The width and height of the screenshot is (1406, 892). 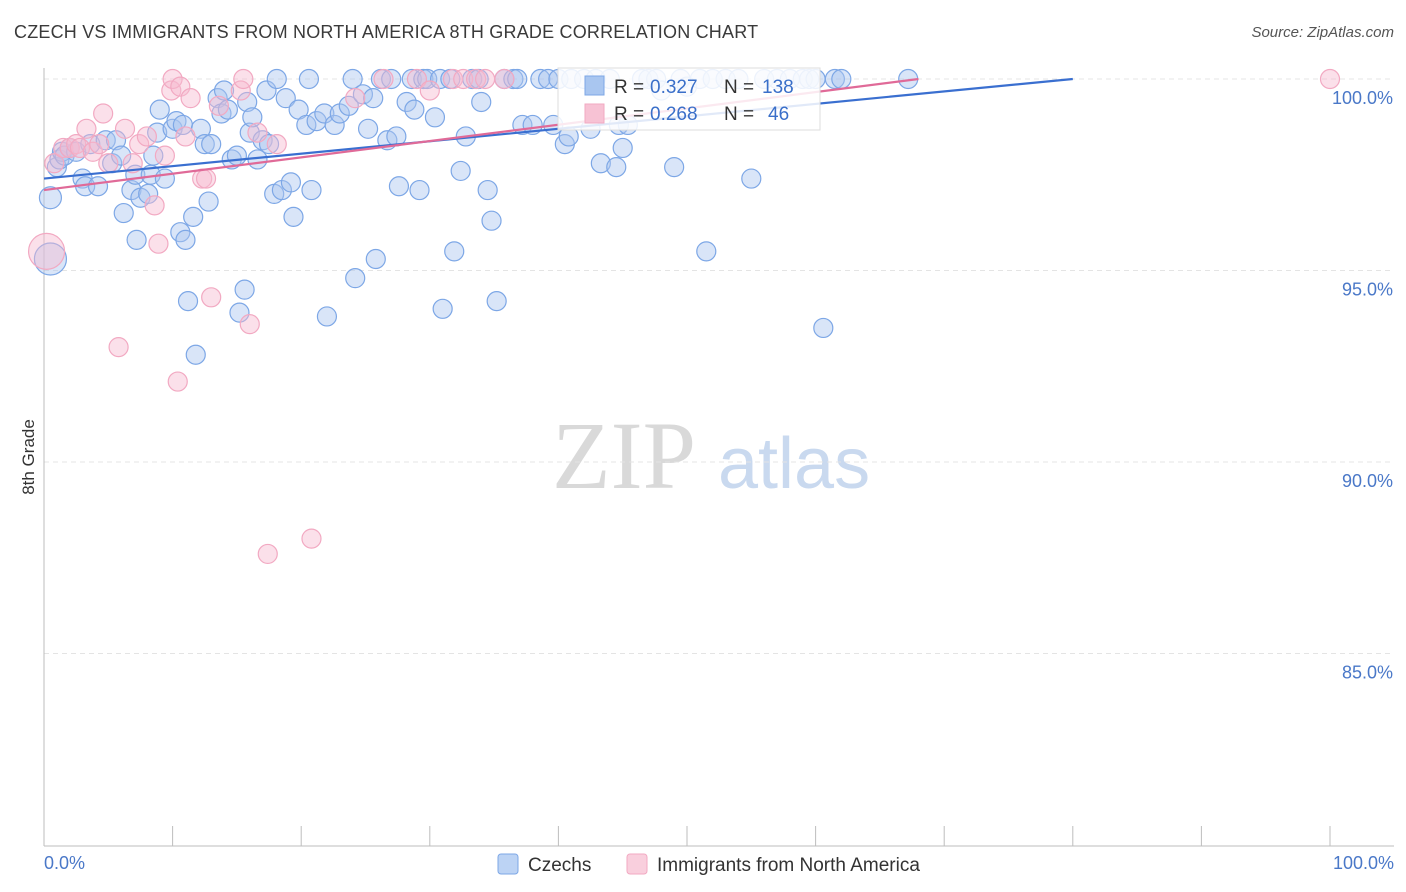 I want to click on series-legend: Czechs Immigrants from North America, so click(x=708, y=864).